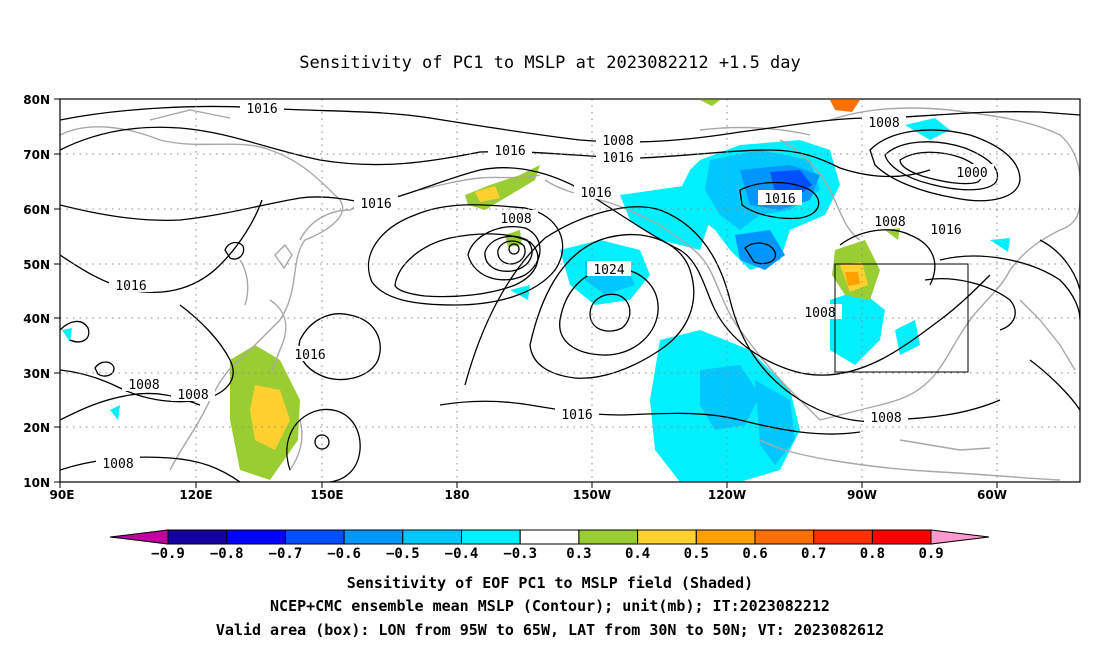  Describe the element at coordinates (754, 554) in the screenshot. I see `colorbar-label: 0.6` at that location.